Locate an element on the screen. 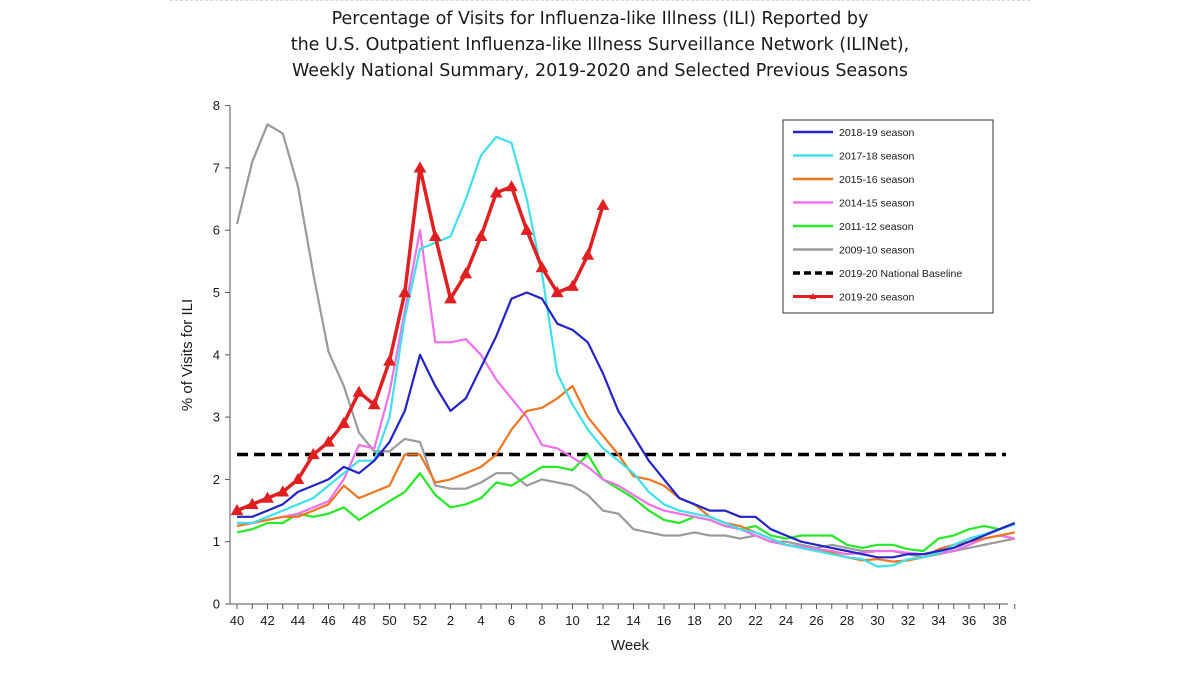 The image size is (1200, 675). x-tick-label: 14 is located at coordinates (633, 620).